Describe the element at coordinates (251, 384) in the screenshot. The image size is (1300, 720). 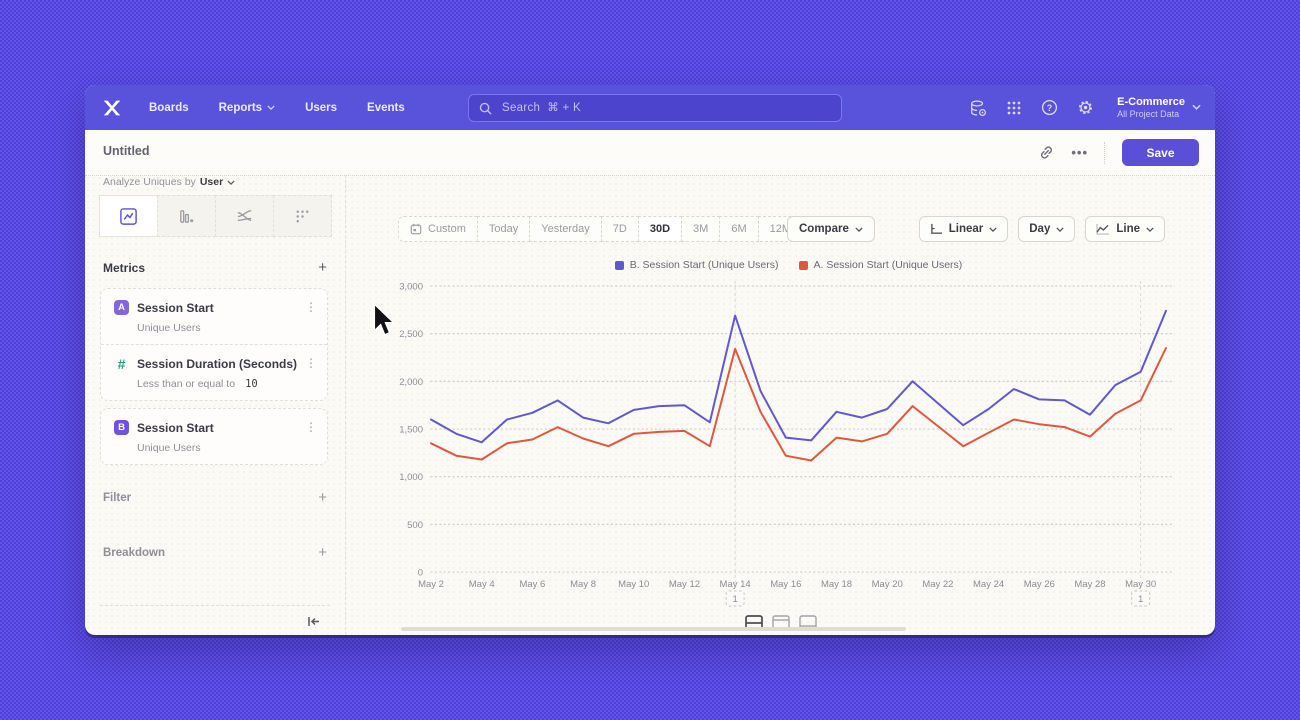
I see `condition-value: 10` at that location.